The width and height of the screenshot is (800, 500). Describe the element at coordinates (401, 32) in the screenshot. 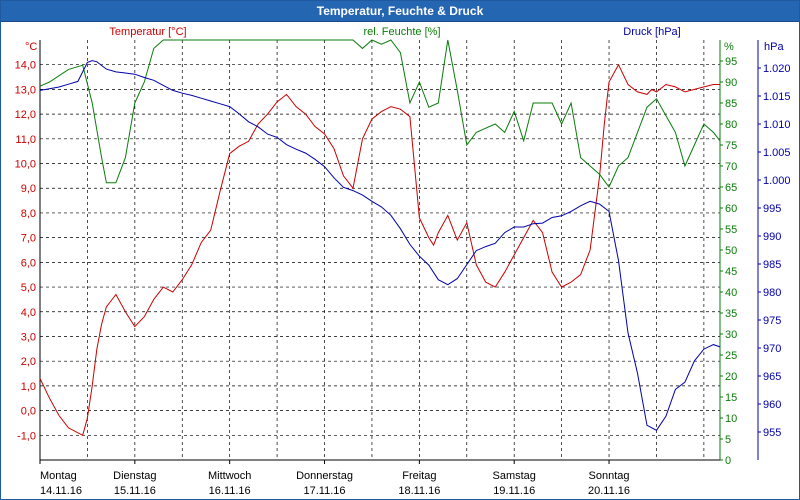

I see `humidity-axis-title: rel. Feuchte [%]` at that location.